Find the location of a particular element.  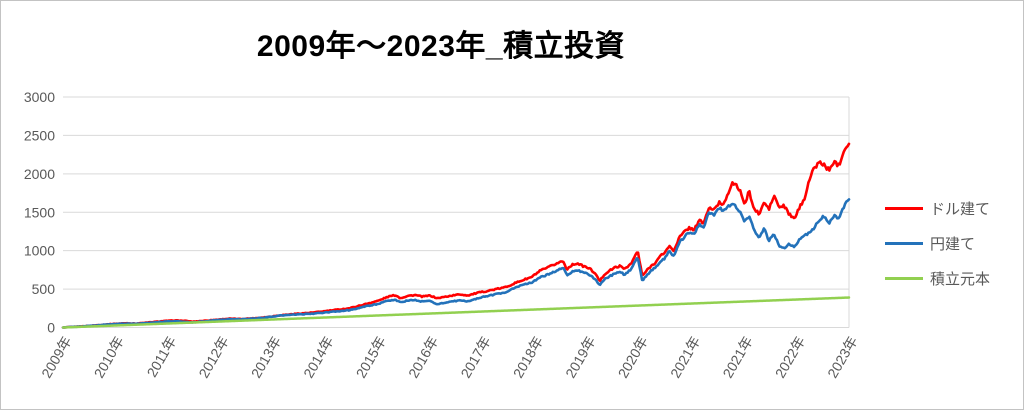

x-tick-label: 2020年 is located at coordinates (633, 357).